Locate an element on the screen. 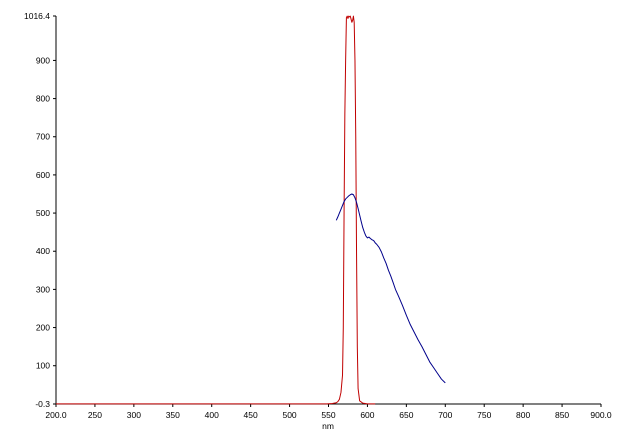  x-tick-label: 450 is located at coordinates (251, 415).